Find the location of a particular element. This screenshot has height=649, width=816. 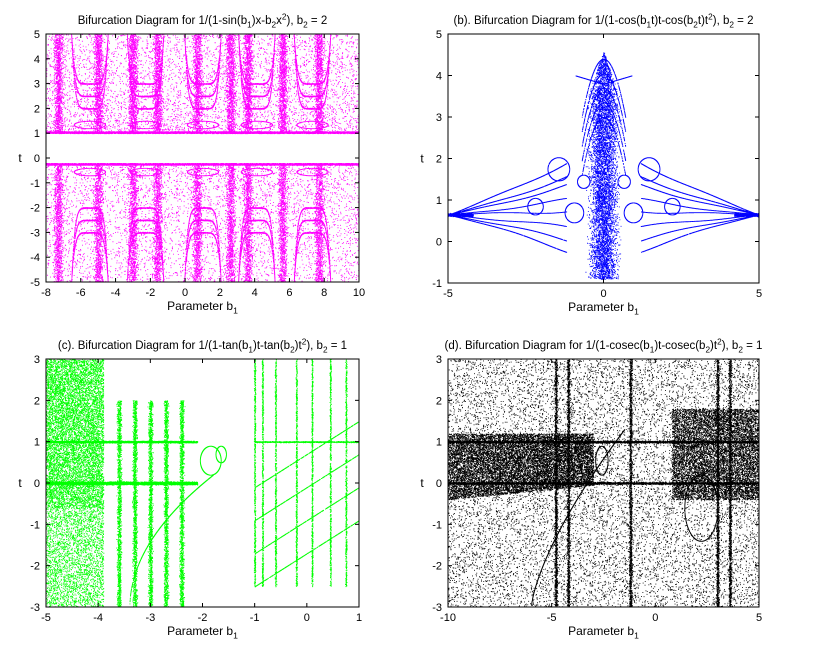

x-tick-label: 6 is located at coordinates (289, 293).